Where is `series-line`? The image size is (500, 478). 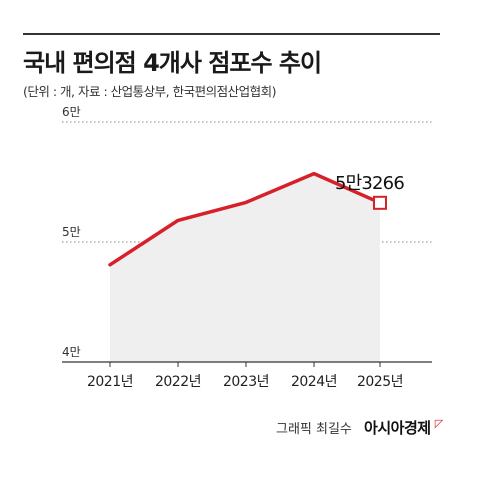 series-line is located at coordinates (245, 219).